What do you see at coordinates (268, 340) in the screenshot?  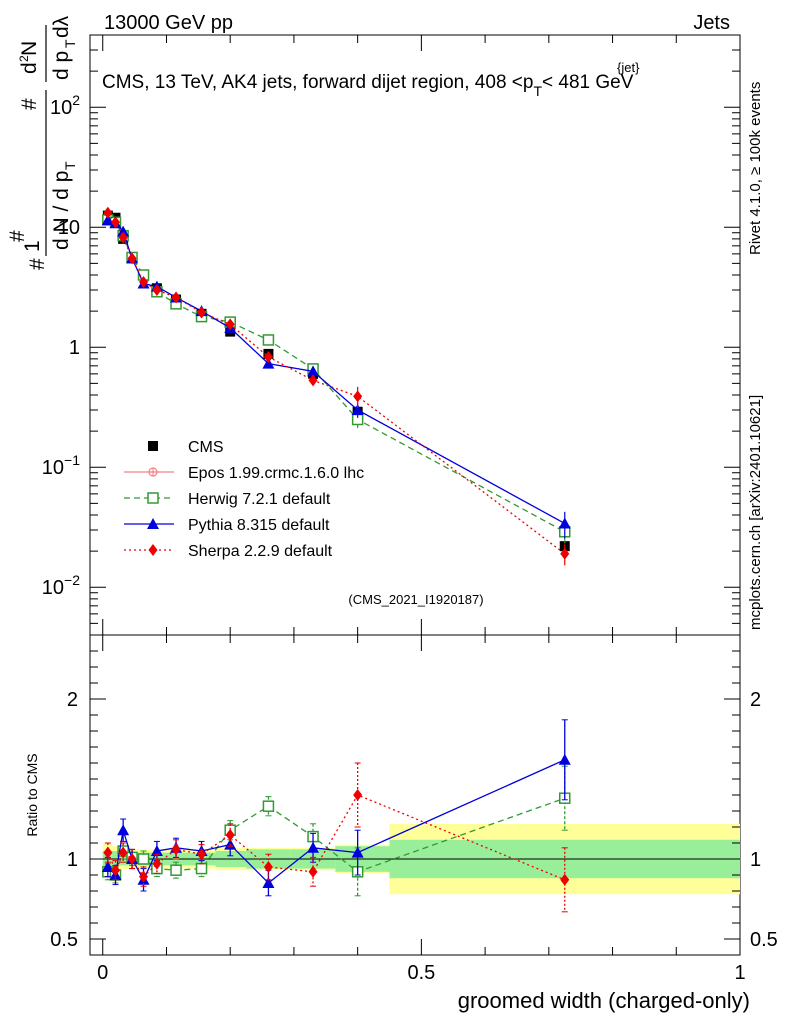 I see `herwig-point` at bounding box center [268, 340].